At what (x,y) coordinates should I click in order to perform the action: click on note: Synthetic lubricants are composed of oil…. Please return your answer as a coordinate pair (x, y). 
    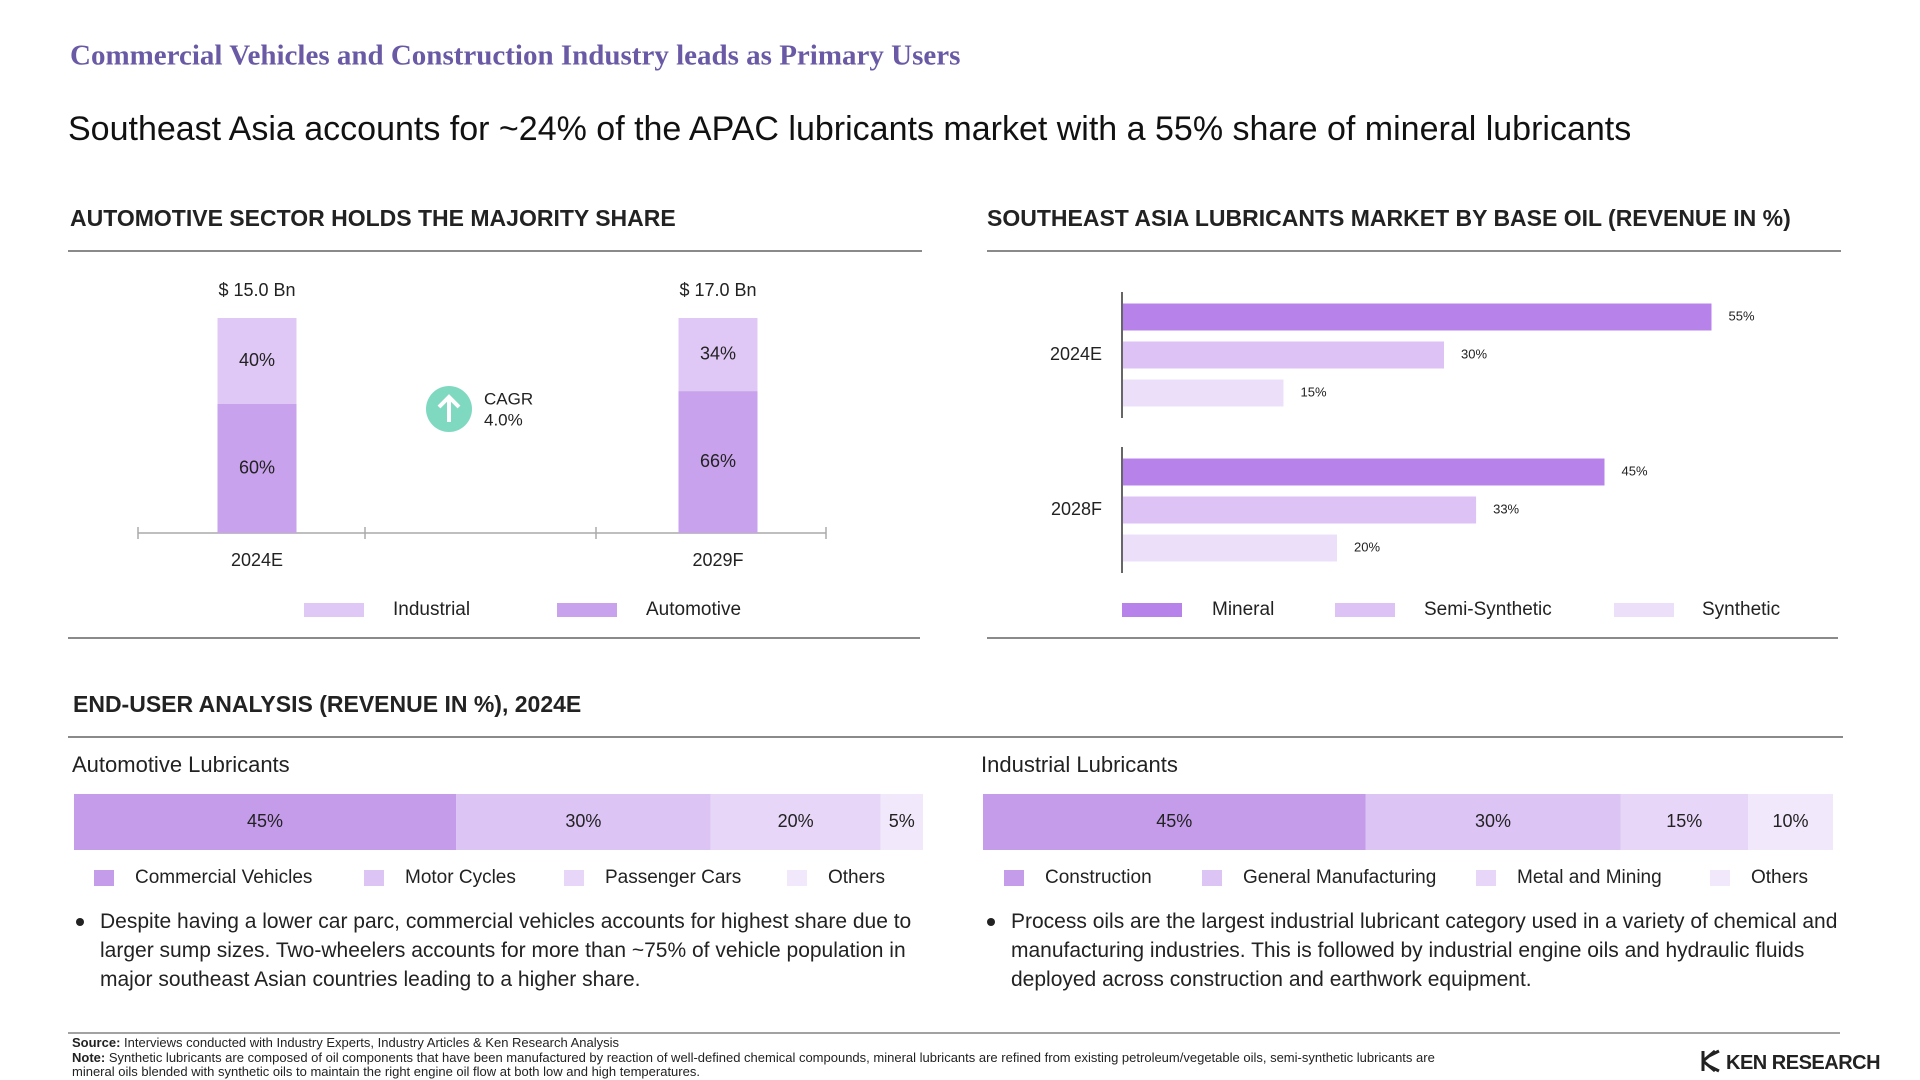
    Looking at the image, I should click on (753, 1064).